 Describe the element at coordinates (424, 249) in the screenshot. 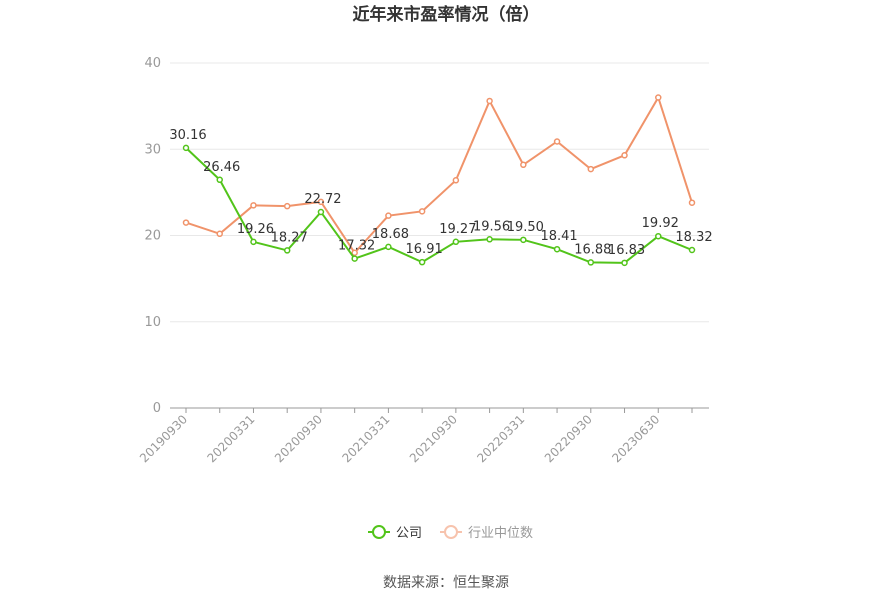

I see `data-label: 16.91` at that location.